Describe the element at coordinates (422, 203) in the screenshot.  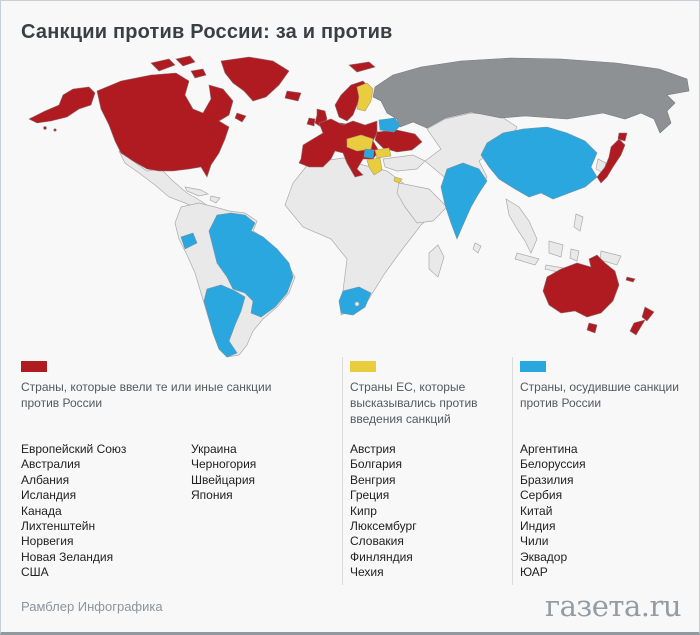
I see `map-region-arabia` at that location.